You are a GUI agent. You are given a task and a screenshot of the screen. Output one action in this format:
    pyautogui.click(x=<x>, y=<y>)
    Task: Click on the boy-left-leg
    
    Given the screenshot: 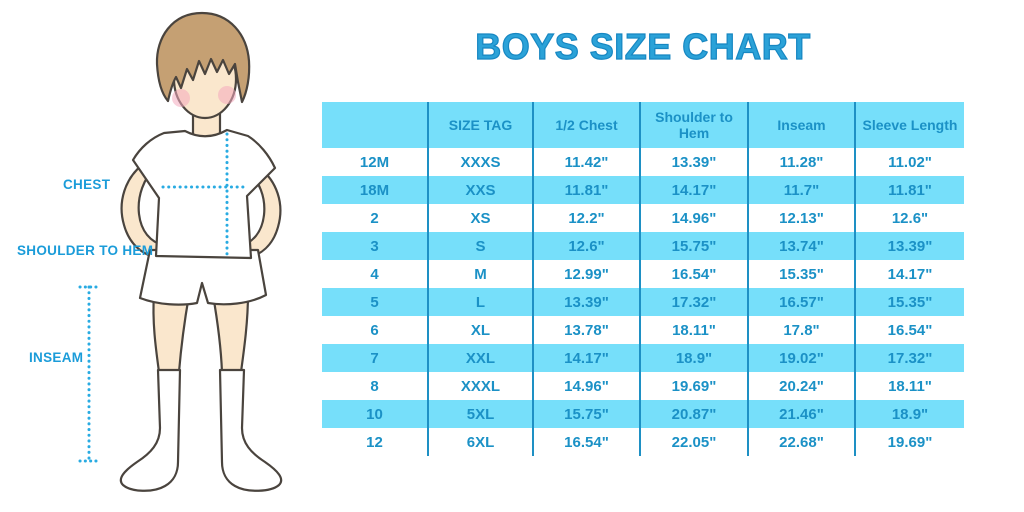 What is the action you would take?
    pyautogui.click(x=171, y=333)
    